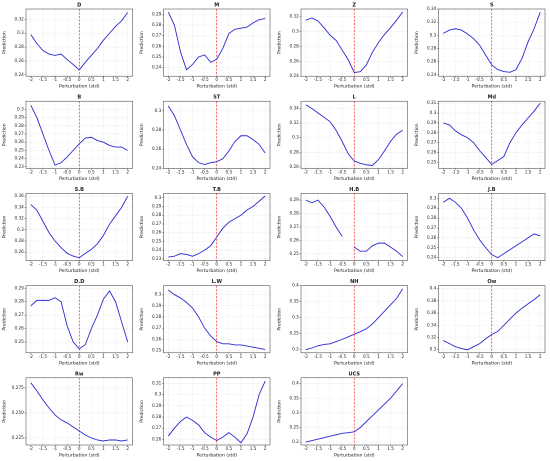 The width and height of the screenshot is (550, 461). I want to click on y-tick-label: 0.2, so click(295, 349).